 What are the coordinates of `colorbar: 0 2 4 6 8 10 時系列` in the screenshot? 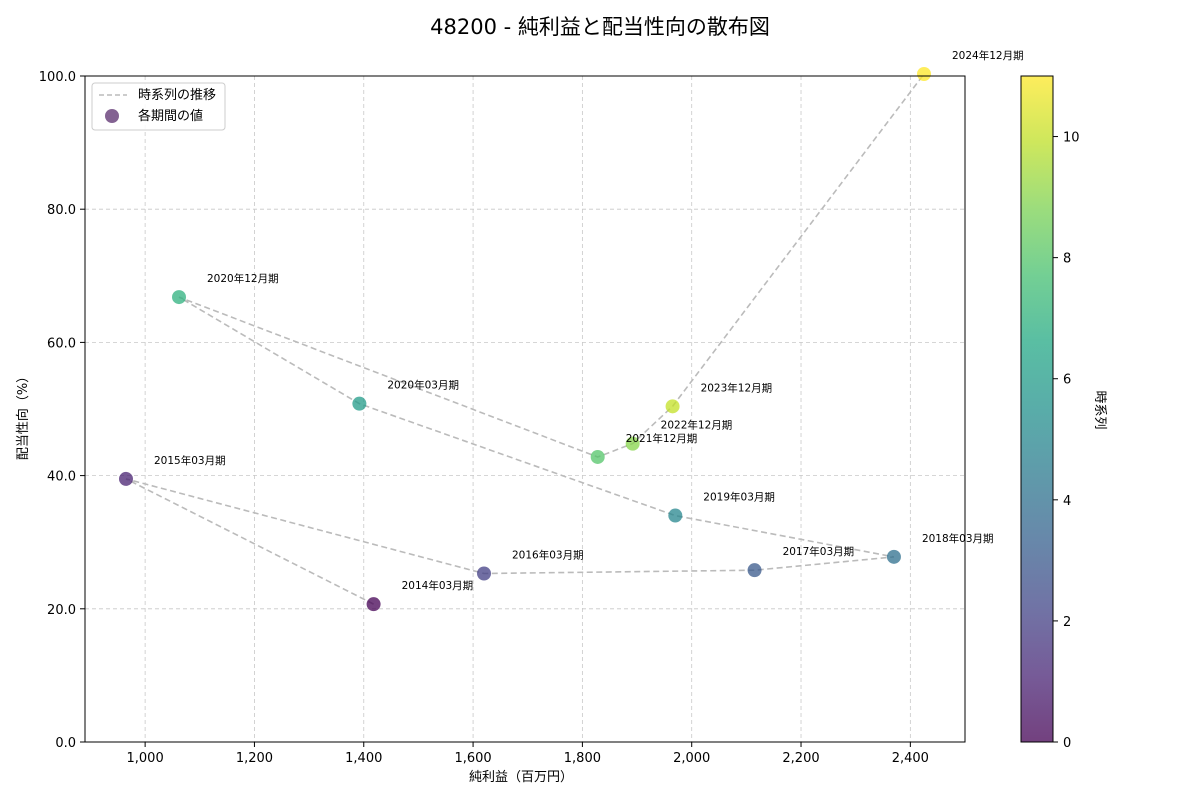 It's located at (1063, 413).